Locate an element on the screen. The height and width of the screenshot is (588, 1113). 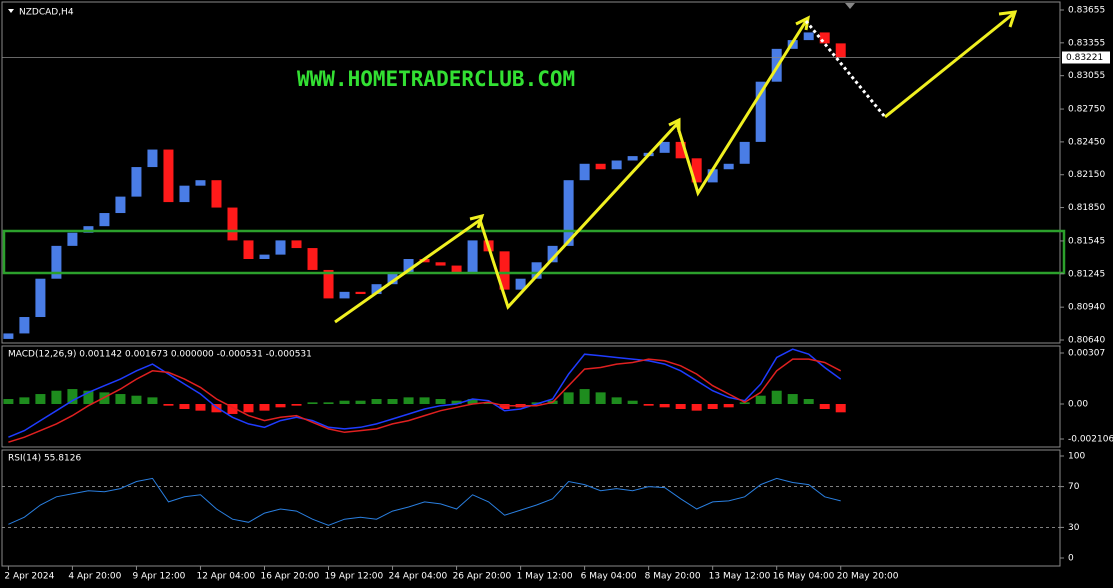
x-tick-label: 24 Apr 04:00 is located at coordinates (418, 577).